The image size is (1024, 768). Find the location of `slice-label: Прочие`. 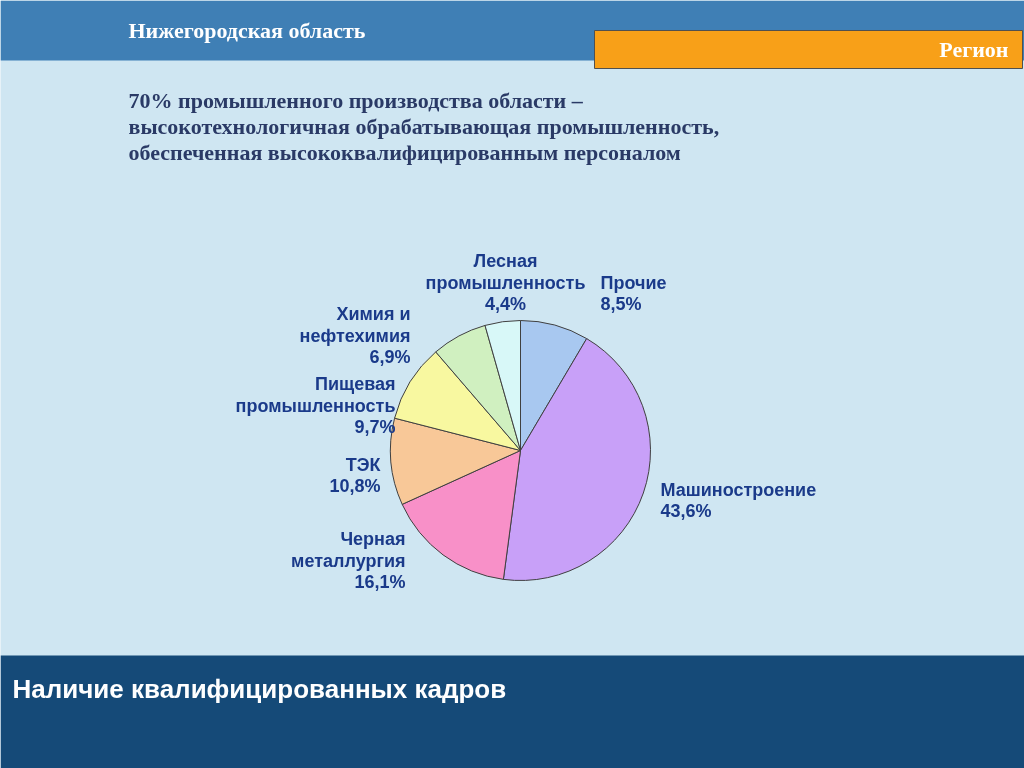

slice-label: Прочие is located at coordinates (633, 282).